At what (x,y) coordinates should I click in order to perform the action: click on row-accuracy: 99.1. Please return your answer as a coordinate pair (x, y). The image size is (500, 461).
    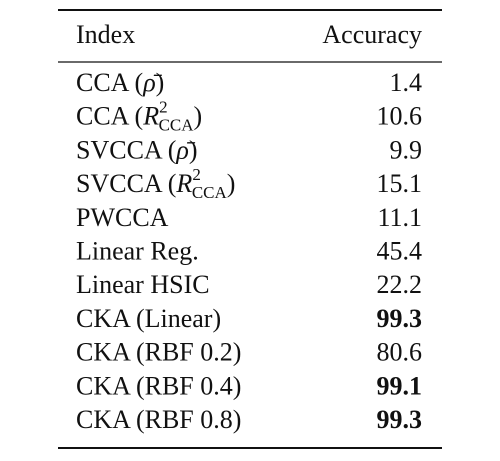
    Looking at the image, I should click on (400, 385).